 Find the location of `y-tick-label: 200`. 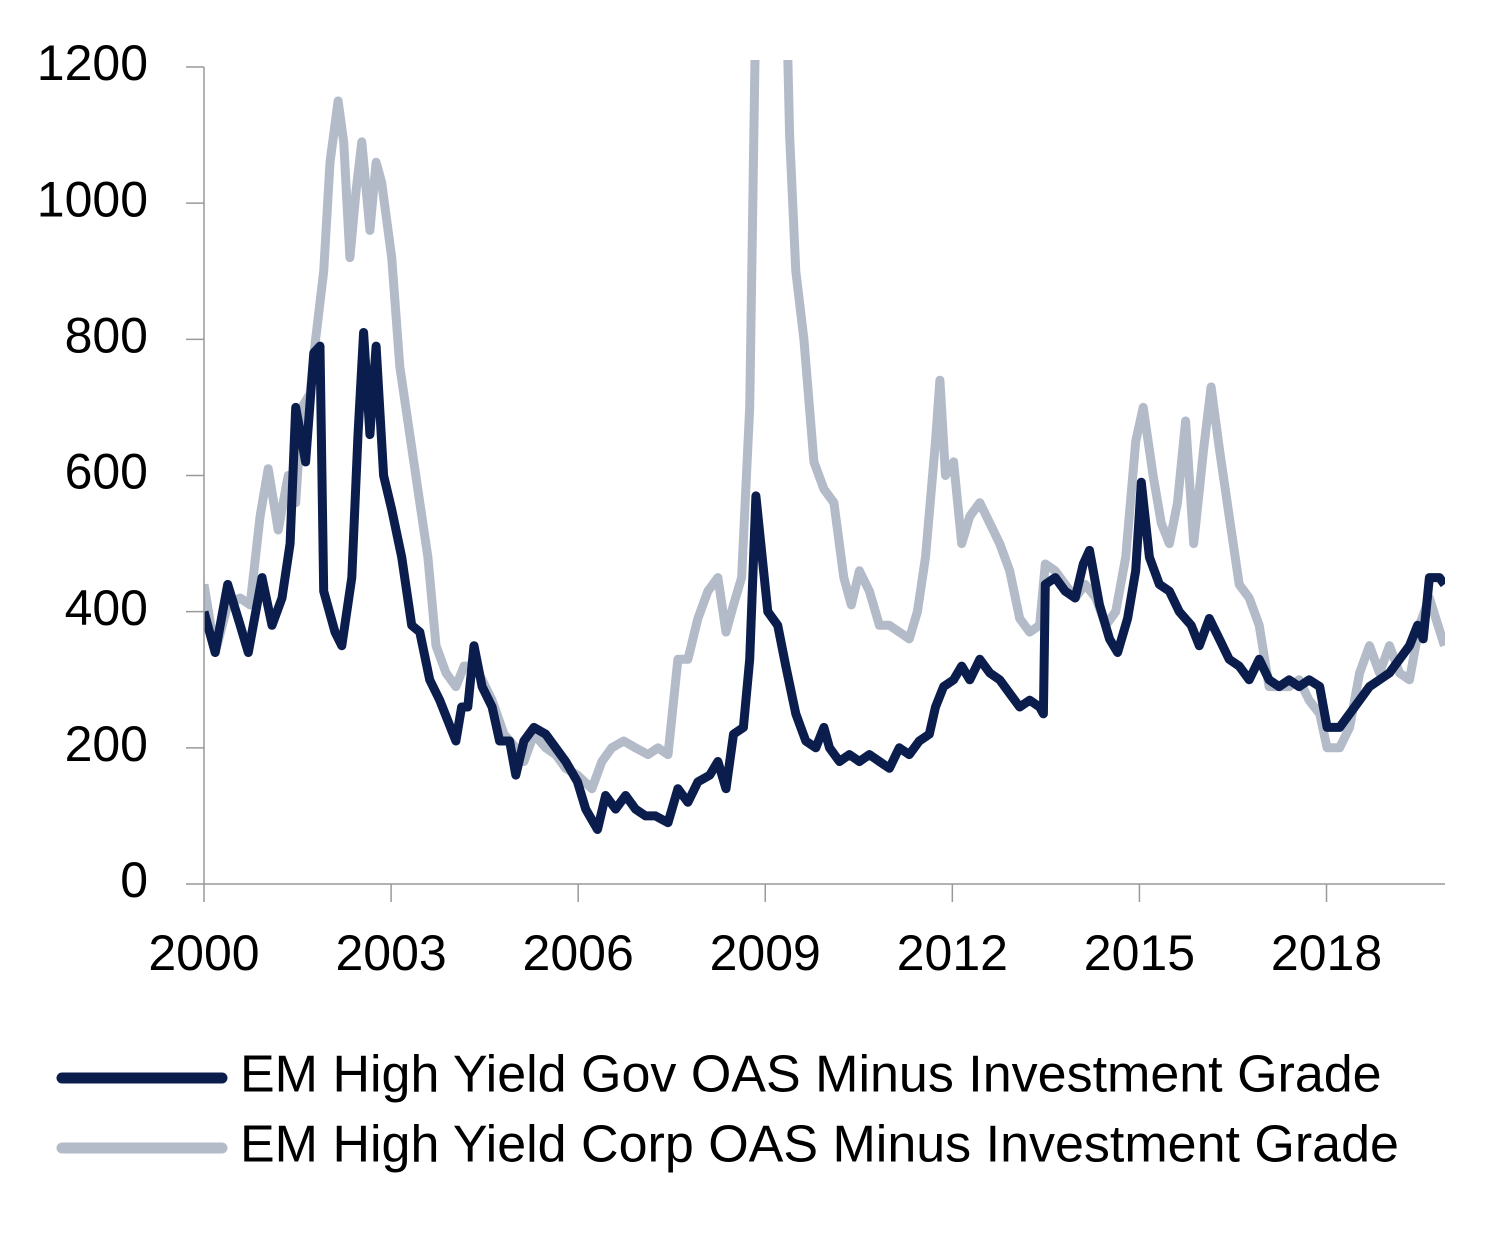

y-tick-label: 200 is located at coordinates (106, 744).